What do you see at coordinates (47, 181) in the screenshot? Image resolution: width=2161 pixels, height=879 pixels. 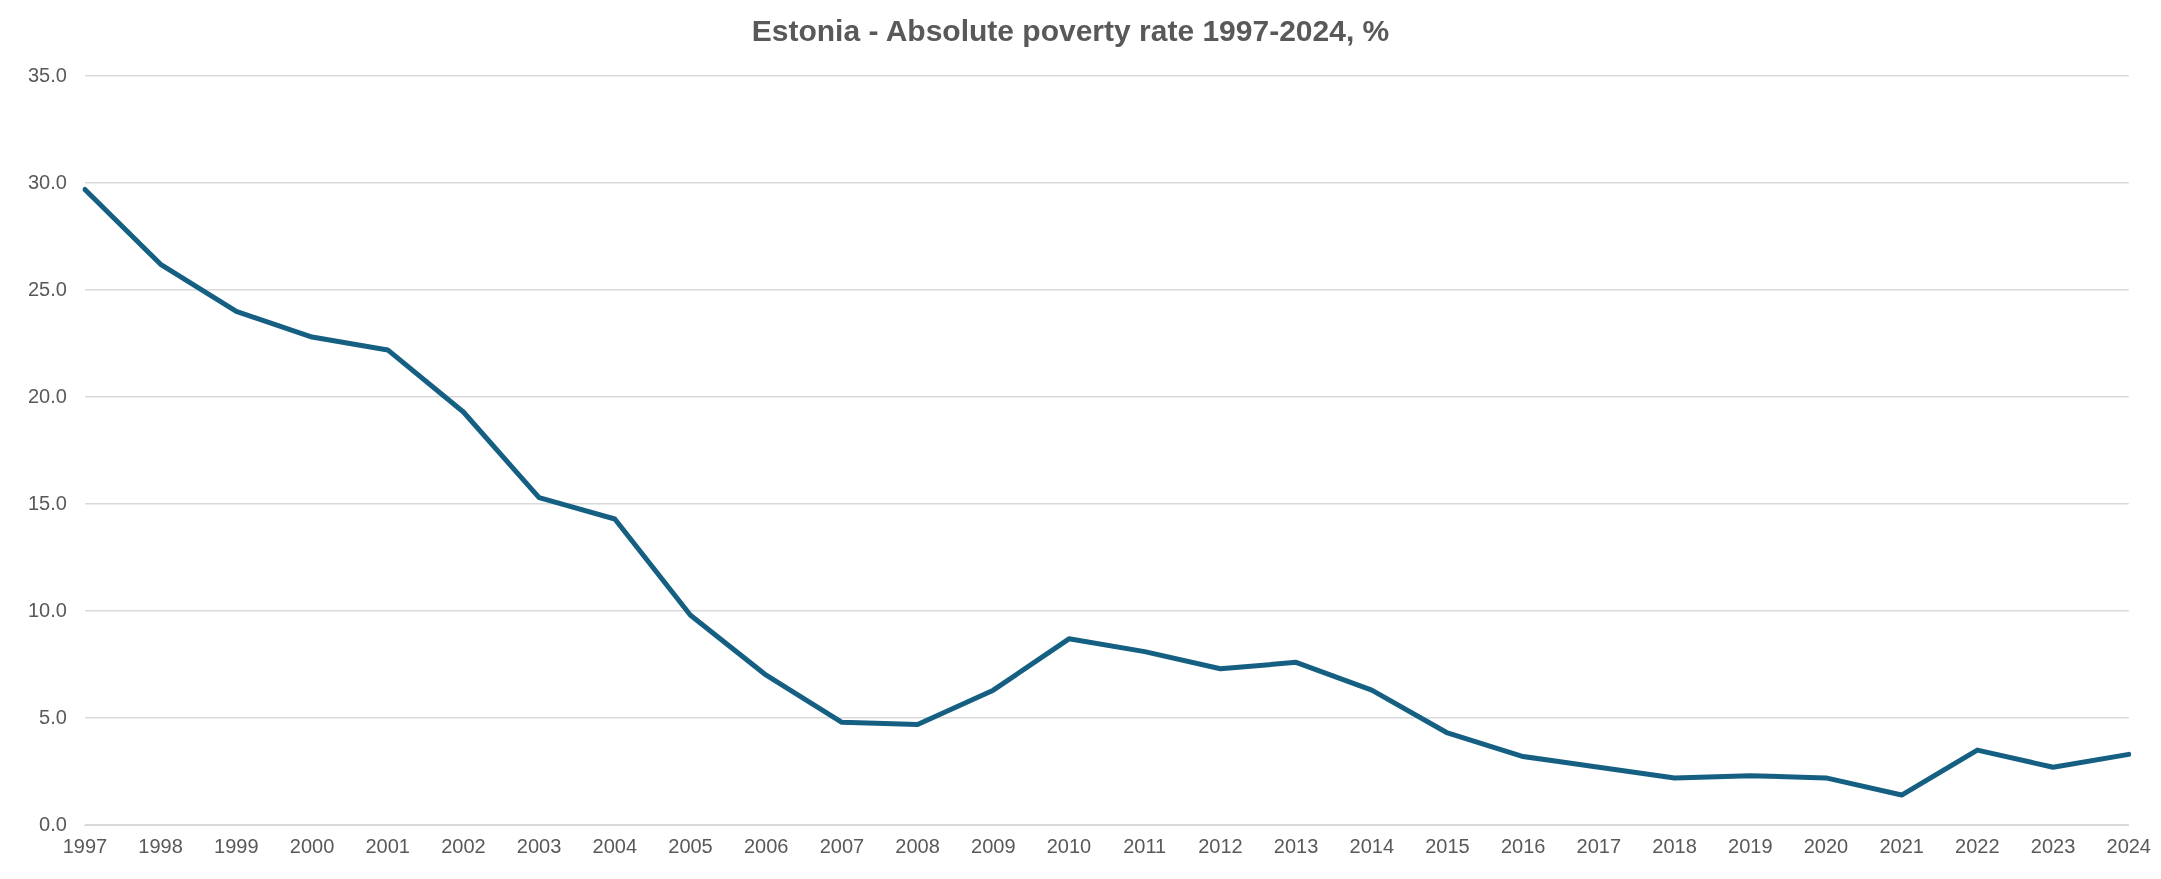 I see `y-tick-label: 30.0` at bounding box center [47, 181].